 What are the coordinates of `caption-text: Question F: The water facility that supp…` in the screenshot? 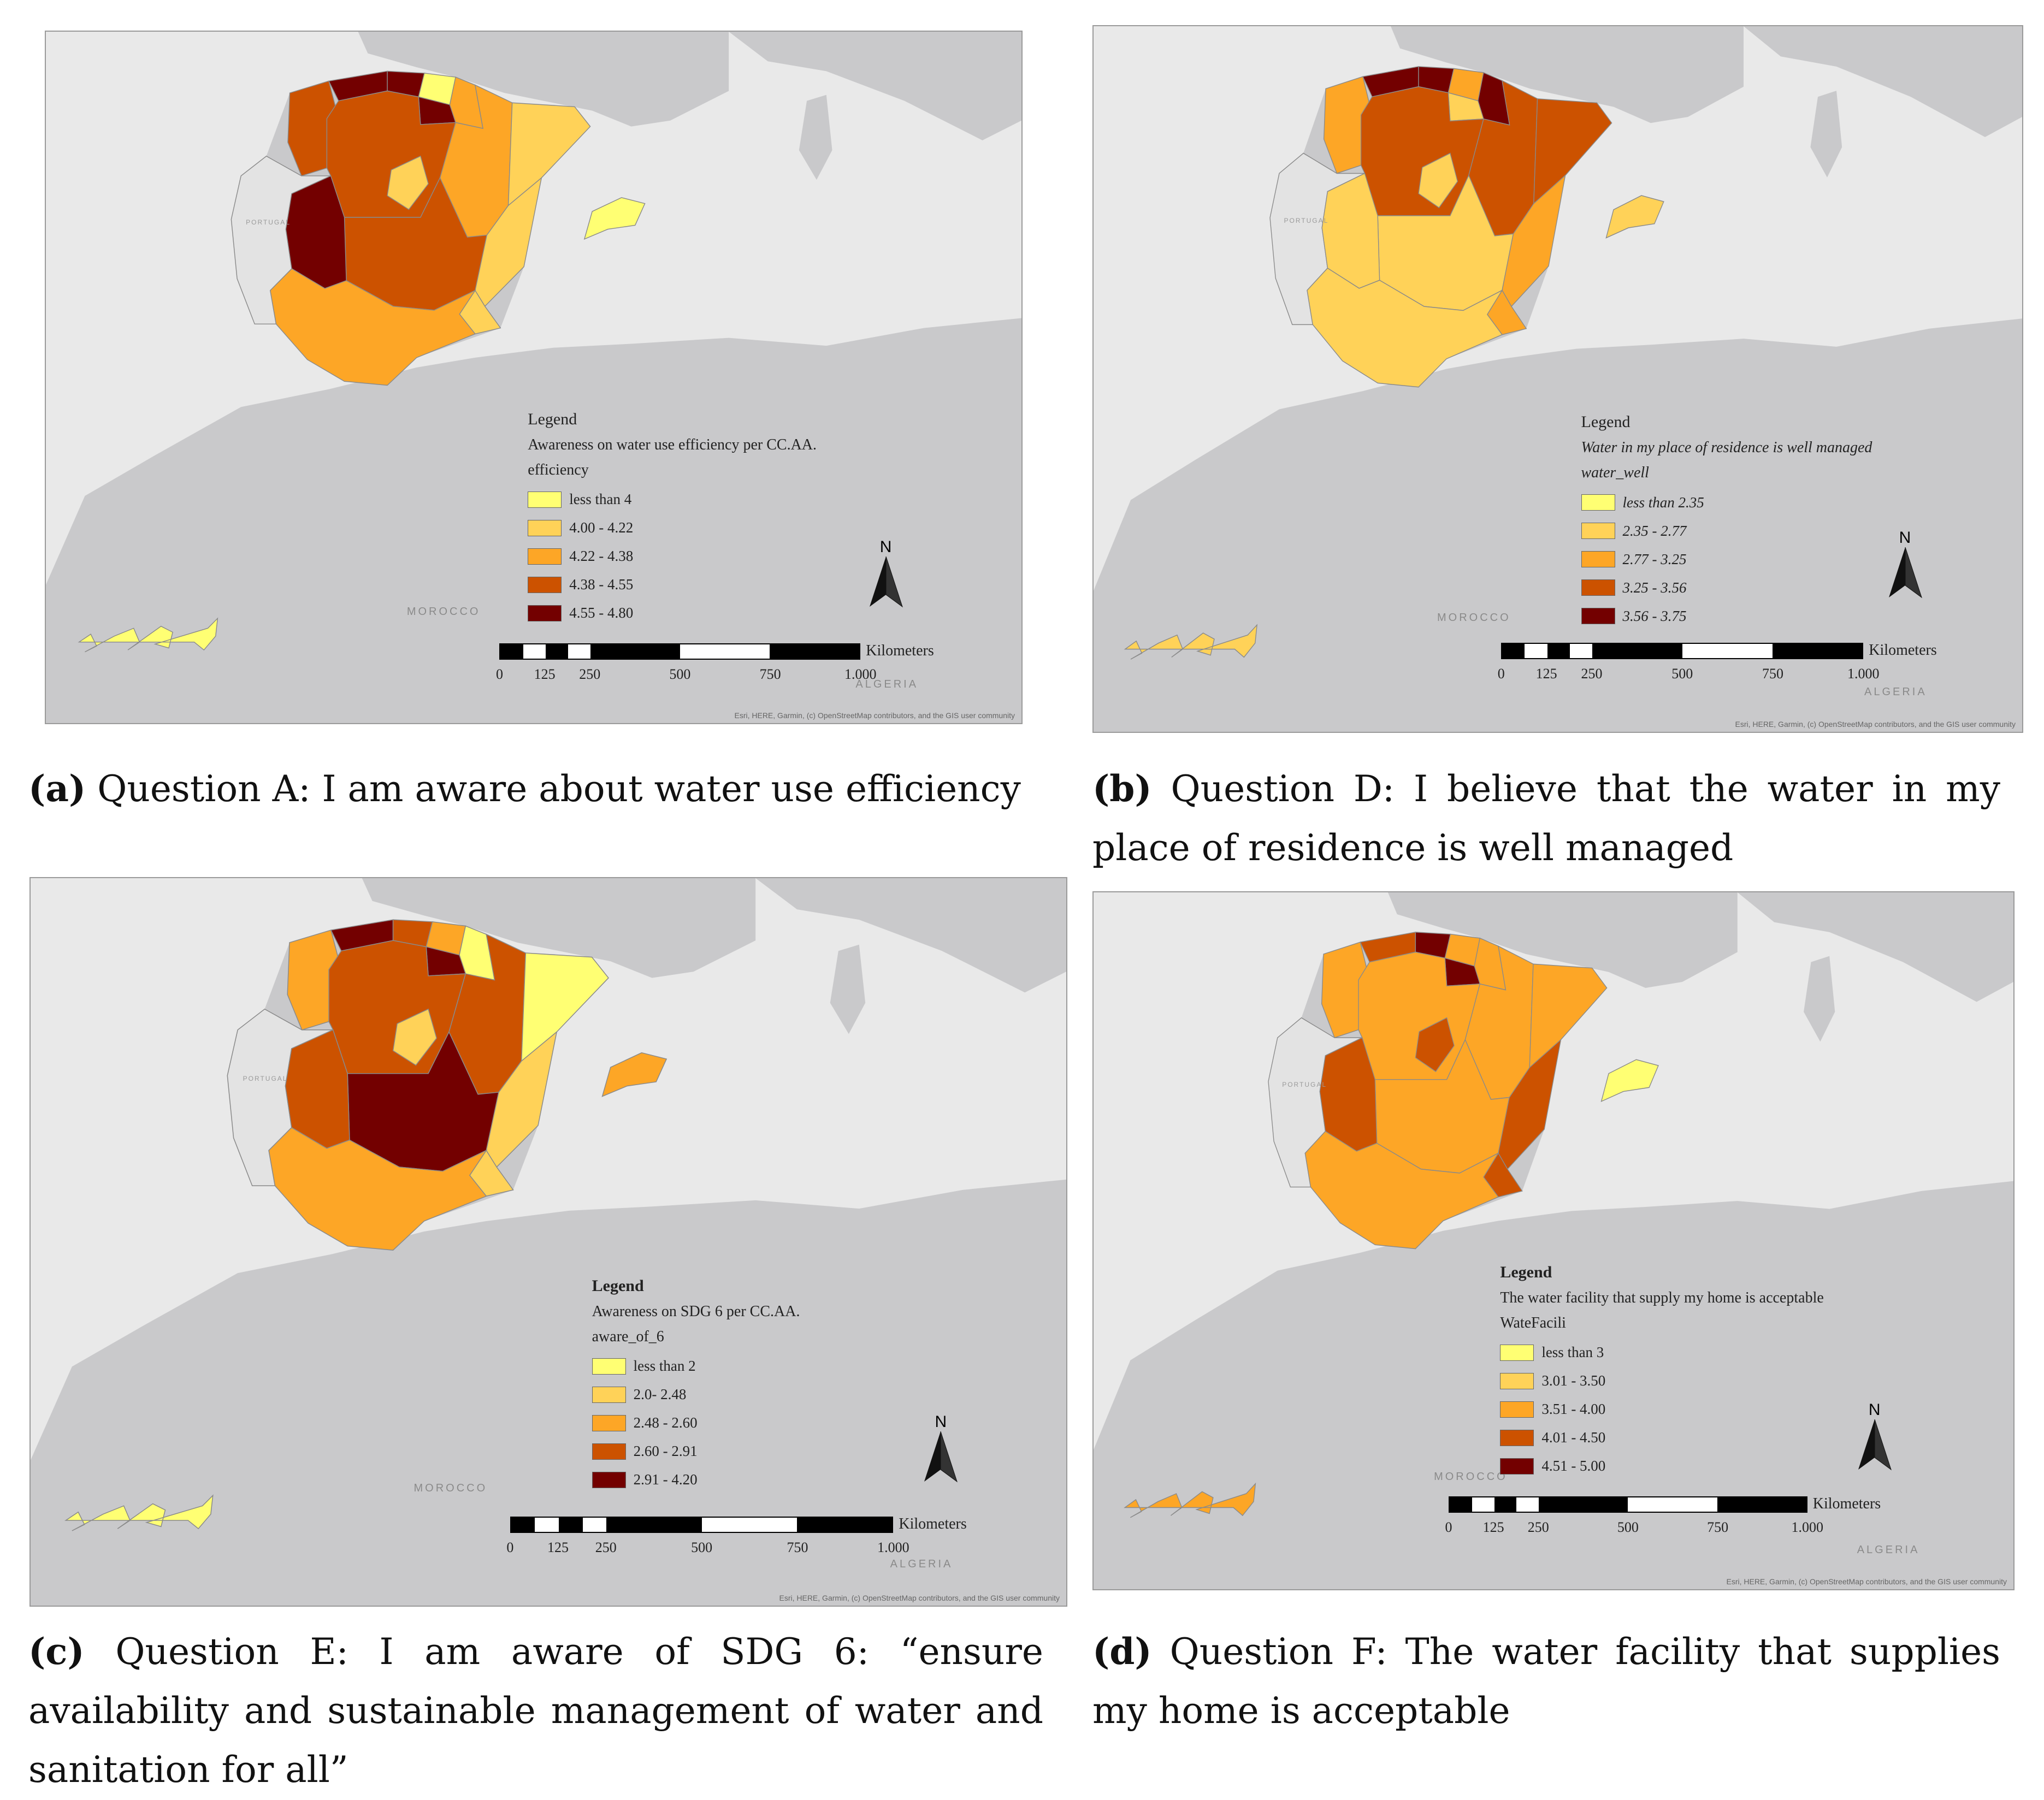 It's located at (1546, 1681).